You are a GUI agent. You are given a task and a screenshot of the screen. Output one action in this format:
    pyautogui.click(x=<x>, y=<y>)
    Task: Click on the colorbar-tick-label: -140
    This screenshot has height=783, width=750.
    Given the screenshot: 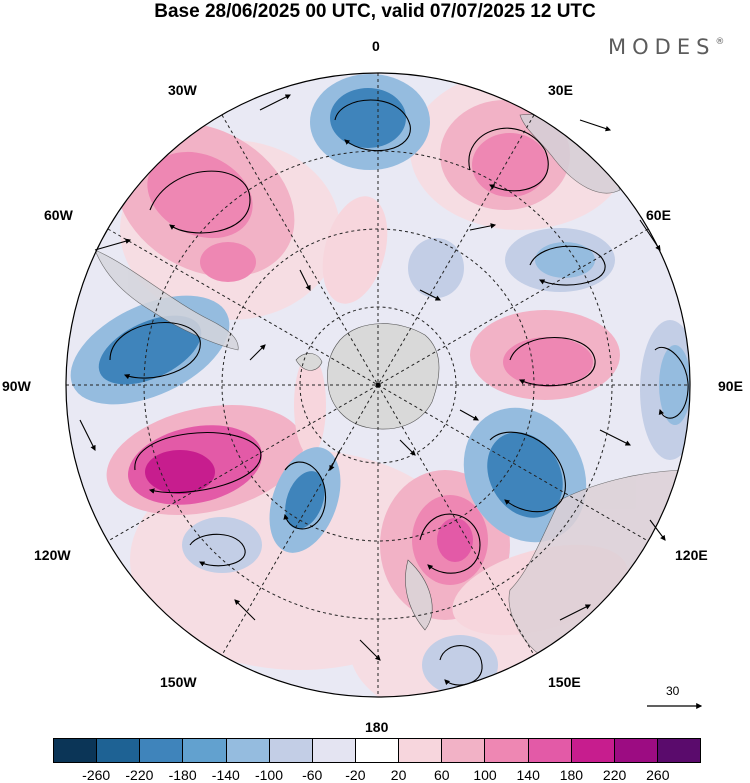 What is the action you would take?
    pyautogui.click(x=225, y=775)
    